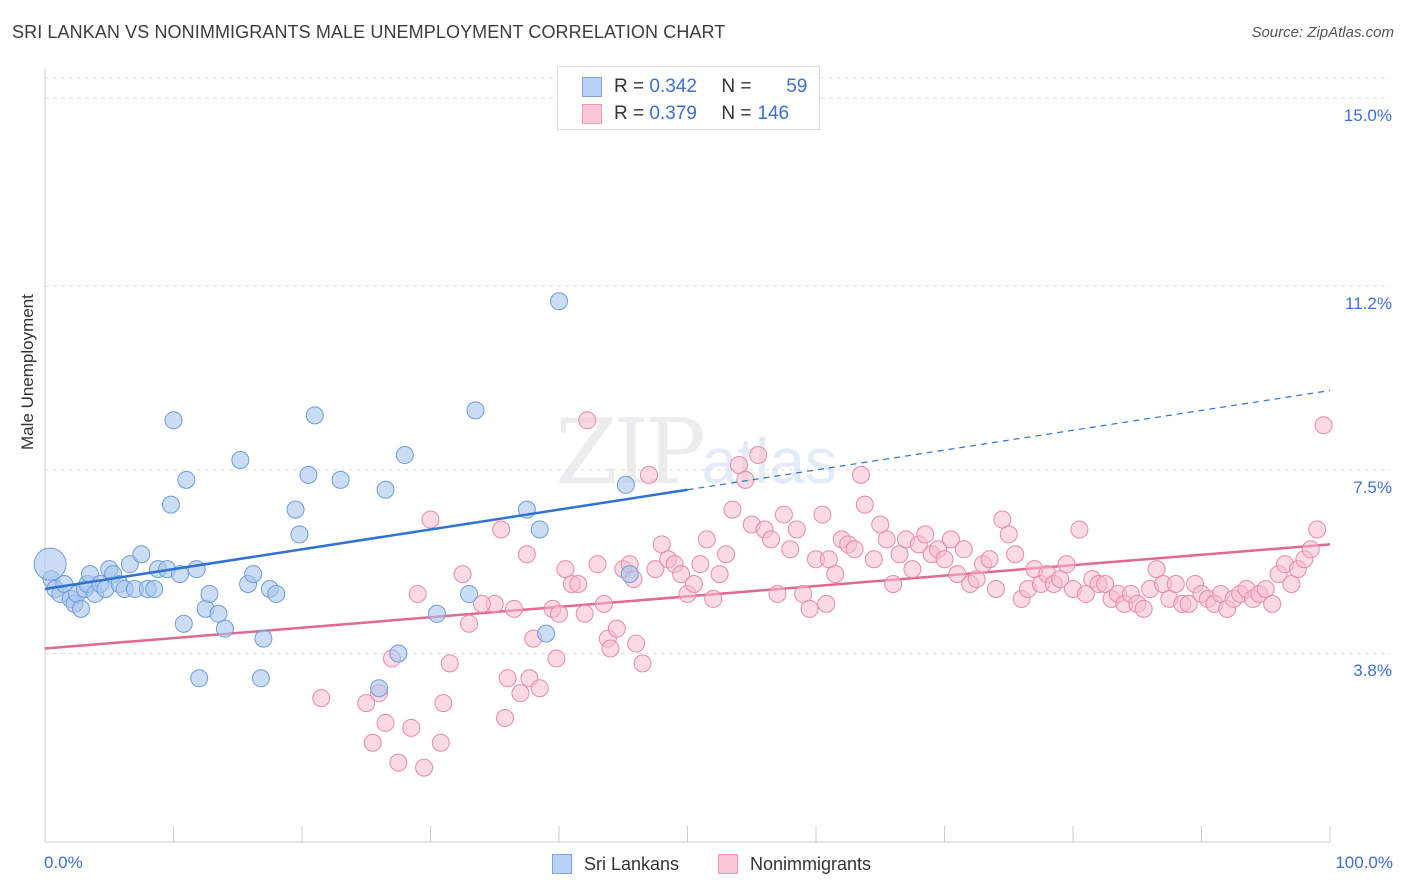 The height and width of the screenshot is (892, 1406). I want to click on sri-lankans-trend-line, so click(366, 539).